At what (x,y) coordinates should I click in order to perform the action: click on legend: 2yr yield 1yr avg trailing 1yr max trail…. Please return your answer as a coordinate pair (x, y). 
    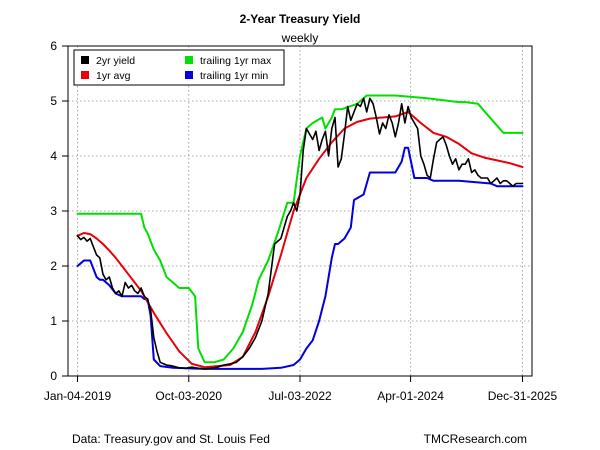
    Looking at the image, I should click on (179, 67).